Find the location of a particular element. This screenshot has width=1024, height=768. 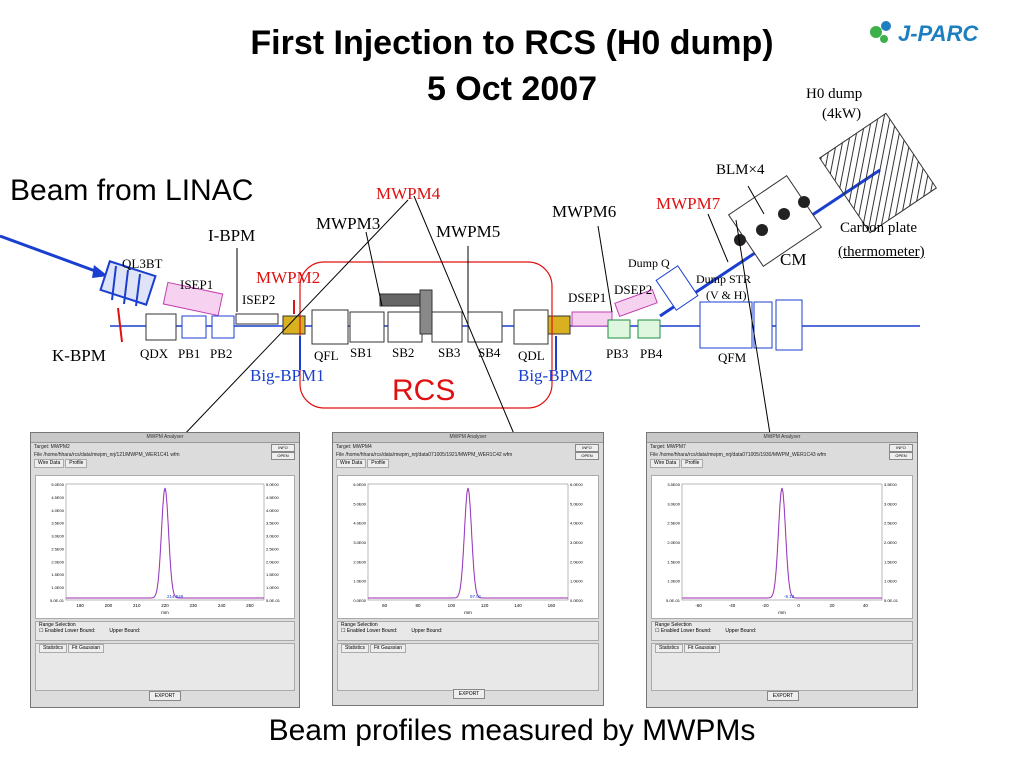

range-selection-title: Range Selection is located at coordinates (359, 625).